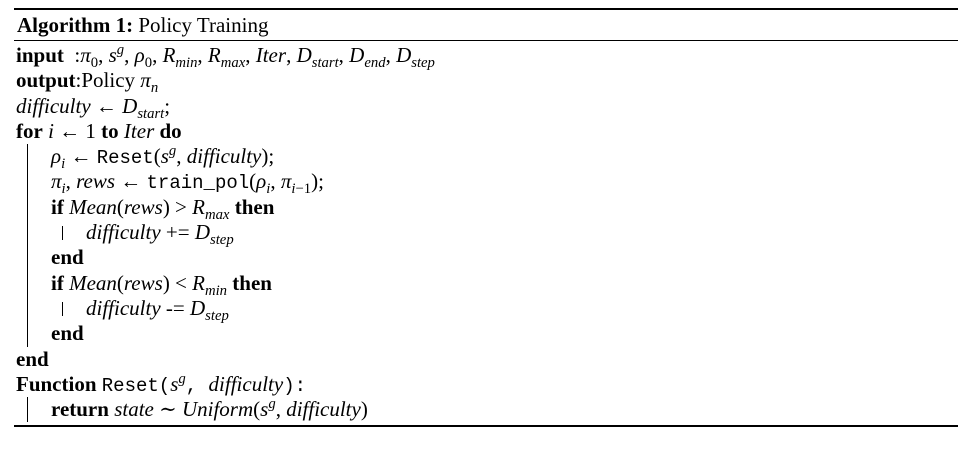 The height and width of the screenshot is (450, 960). What do you see at coordinates (62, 308) in the screenshot?
I see `if2-body-bar` at bounding box center [62, 308].